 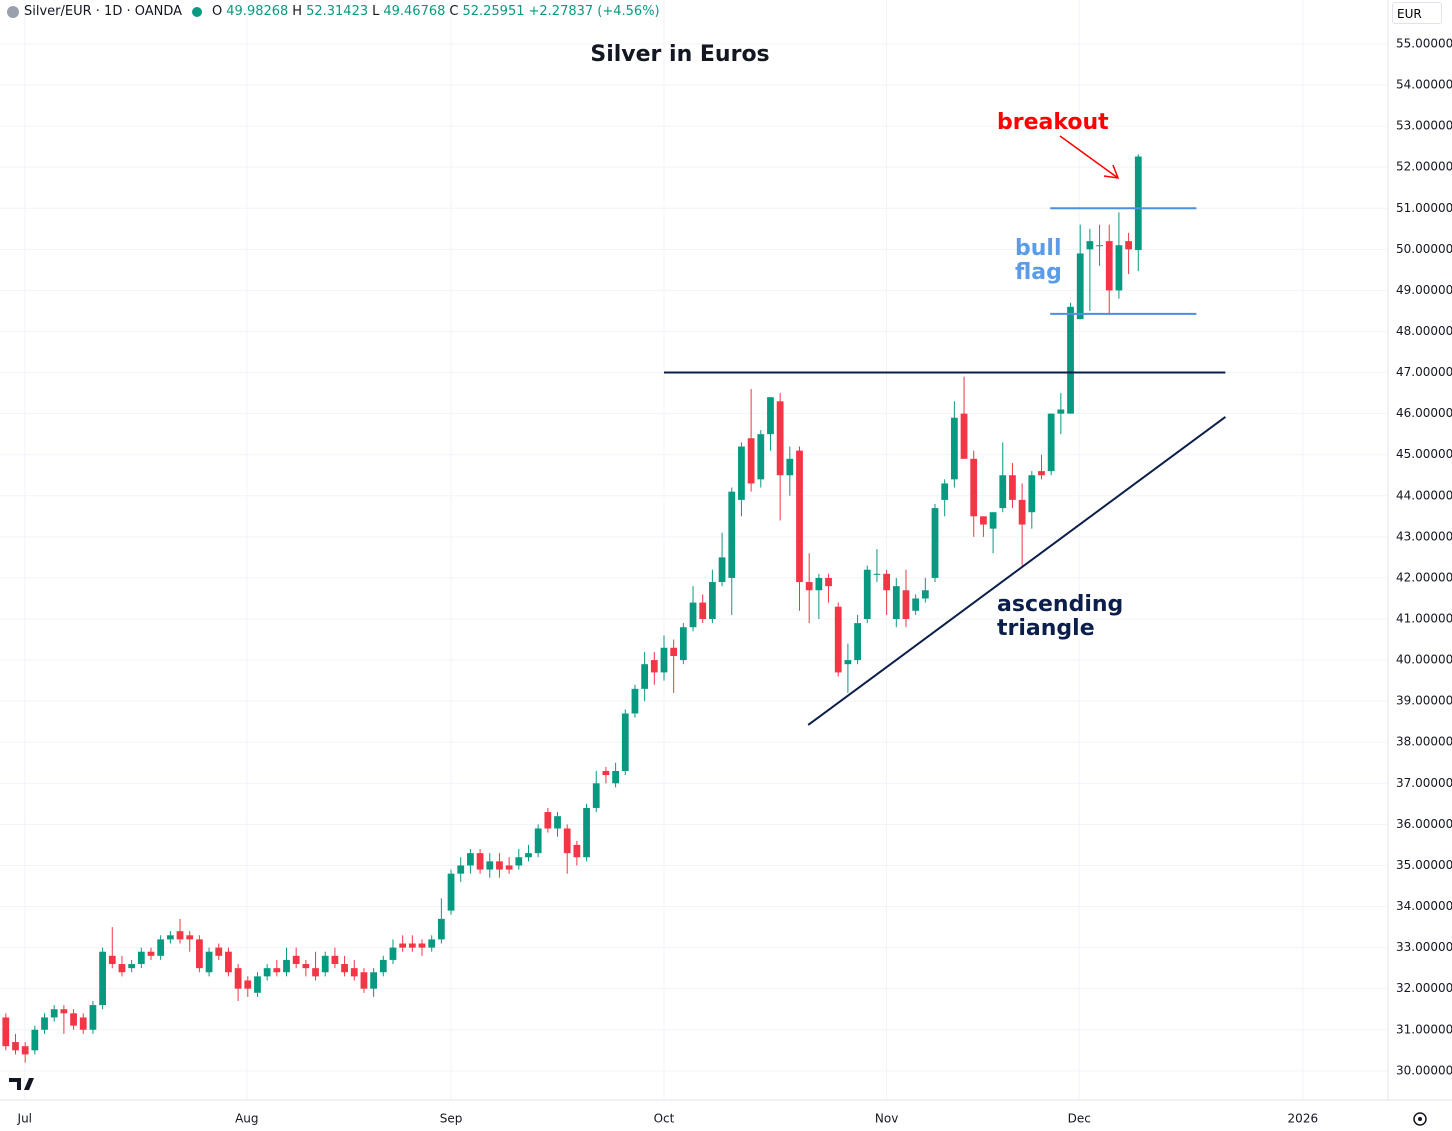 I want to click on annotation: flag, so click(x=1038, y=272).